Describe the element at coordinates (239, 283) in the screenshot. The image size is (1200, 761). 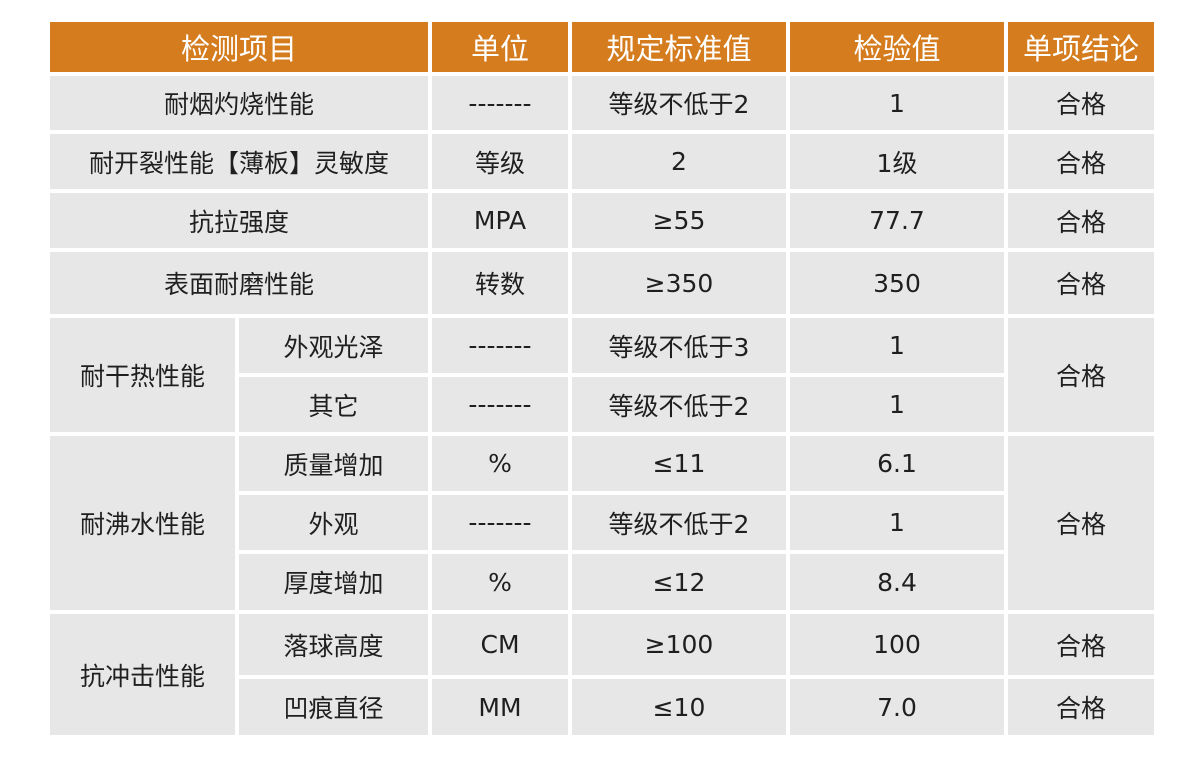
I see `item-cell: 表面耐磨性能` at that location.